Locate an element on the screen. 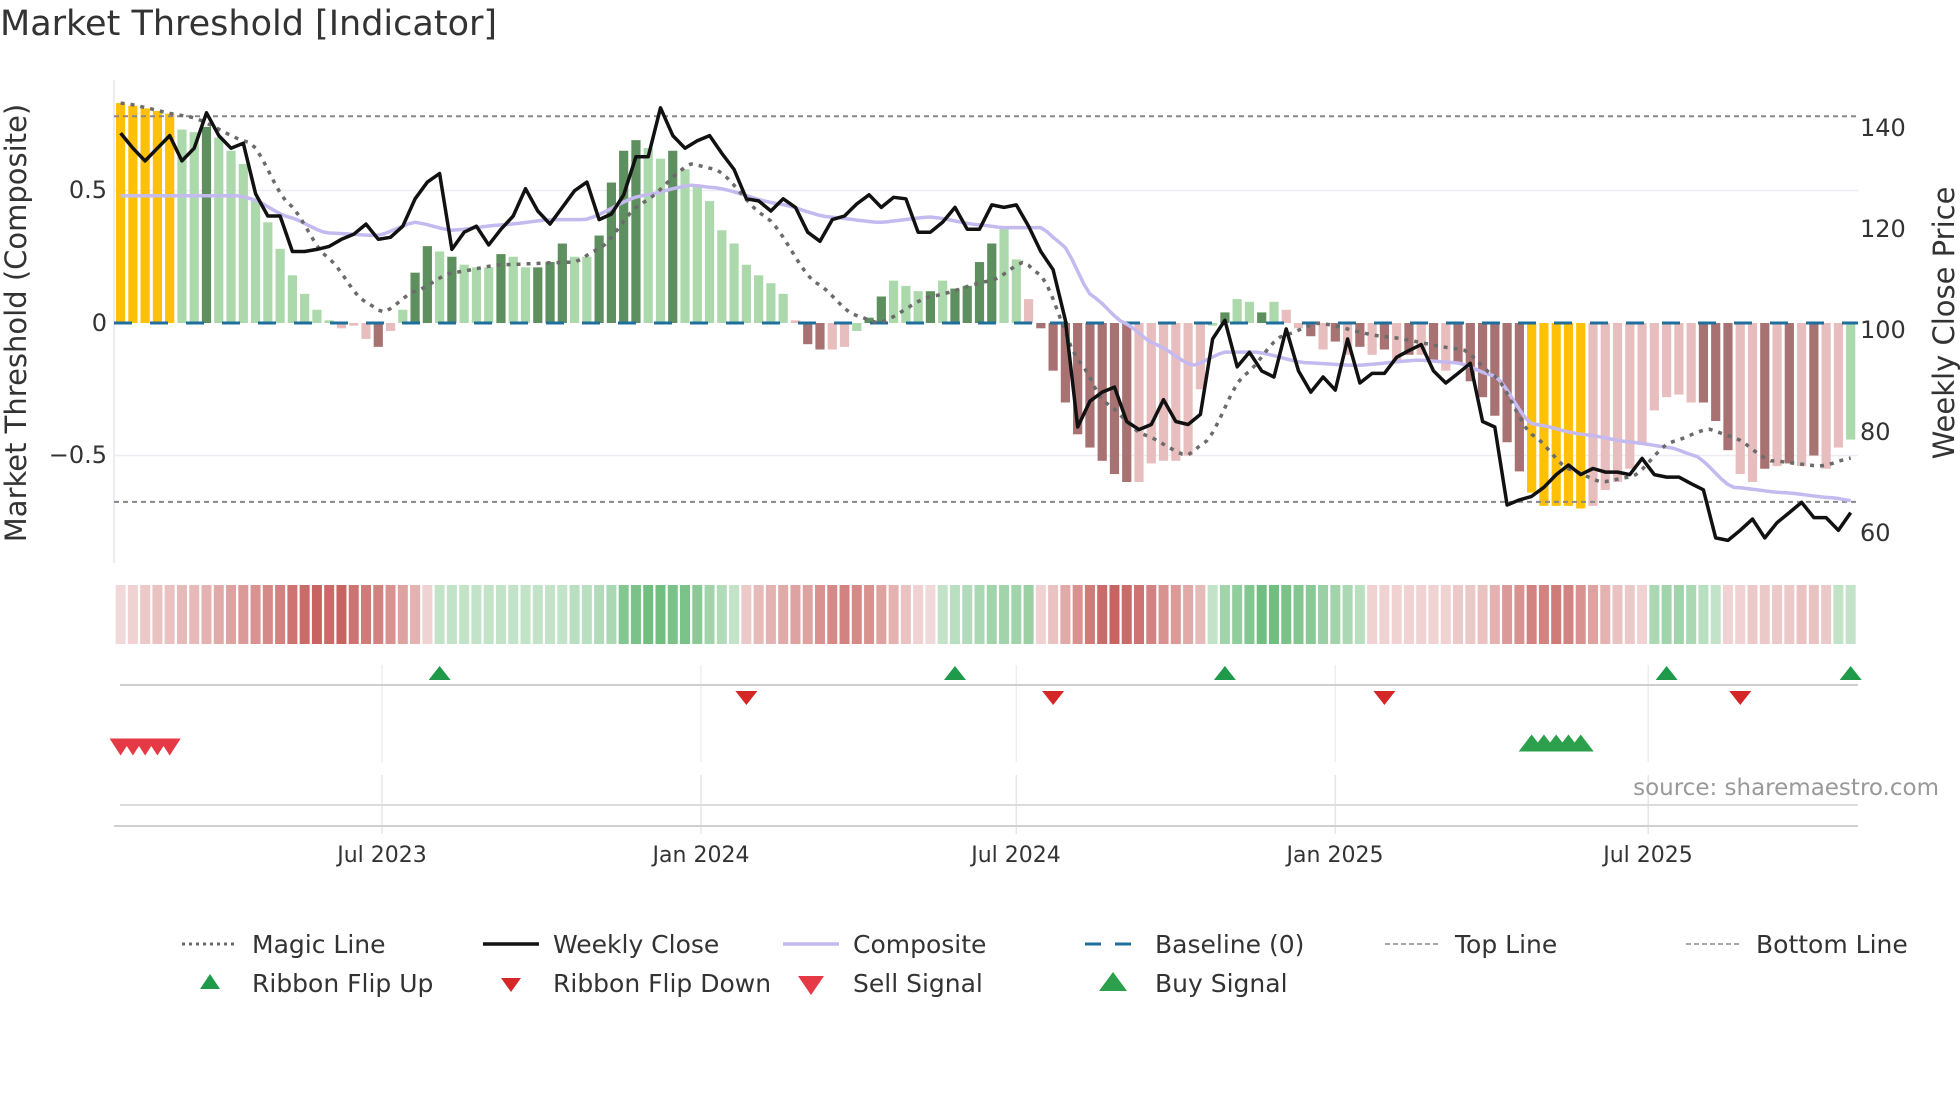 The height and width of the screenshot is (1102, 1960). dashed-line-icon is located at coordinates (1413, 944).